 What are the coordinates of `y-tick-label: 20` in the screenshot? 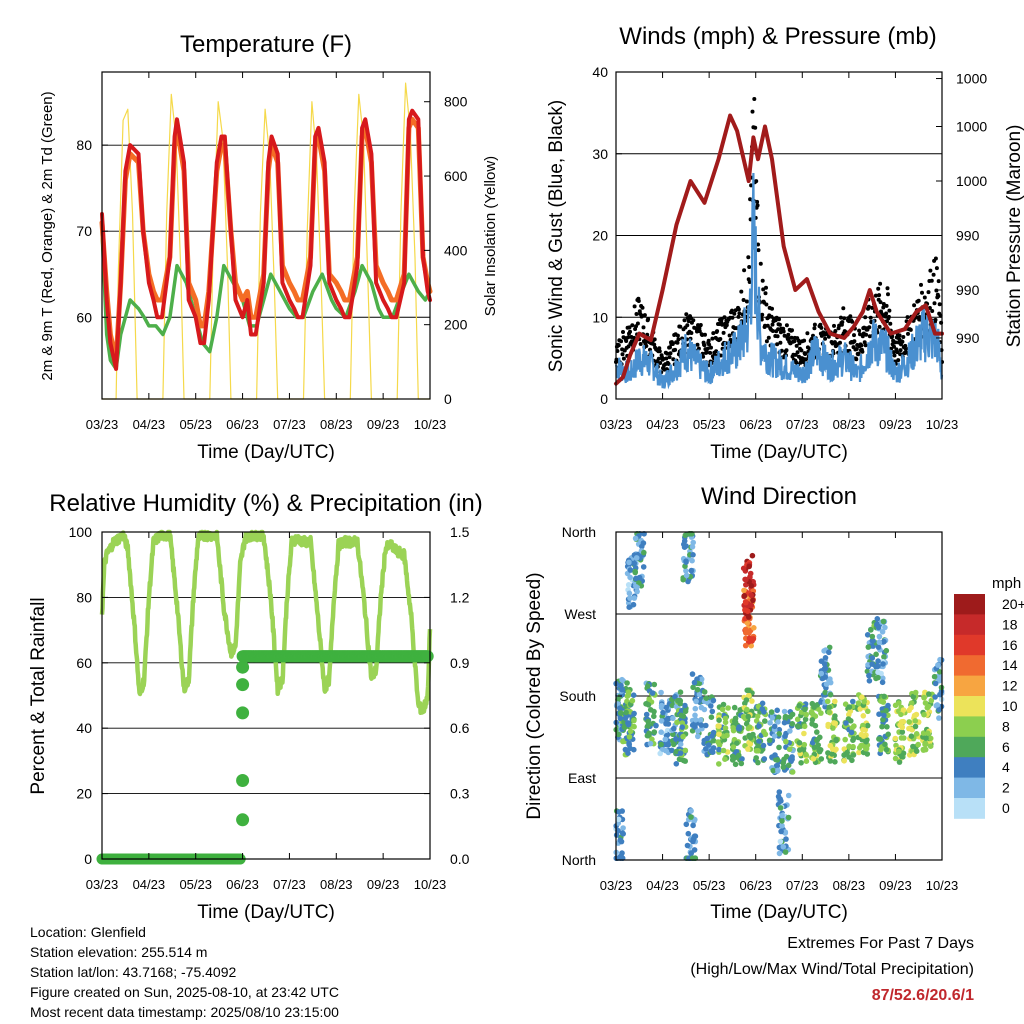 It's located at (84, 794).